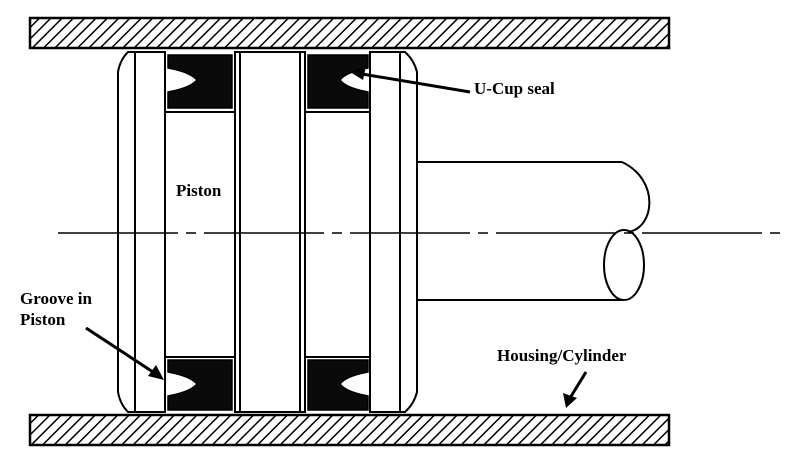  I want to click on piston-label: Piston, so click(199, 190).